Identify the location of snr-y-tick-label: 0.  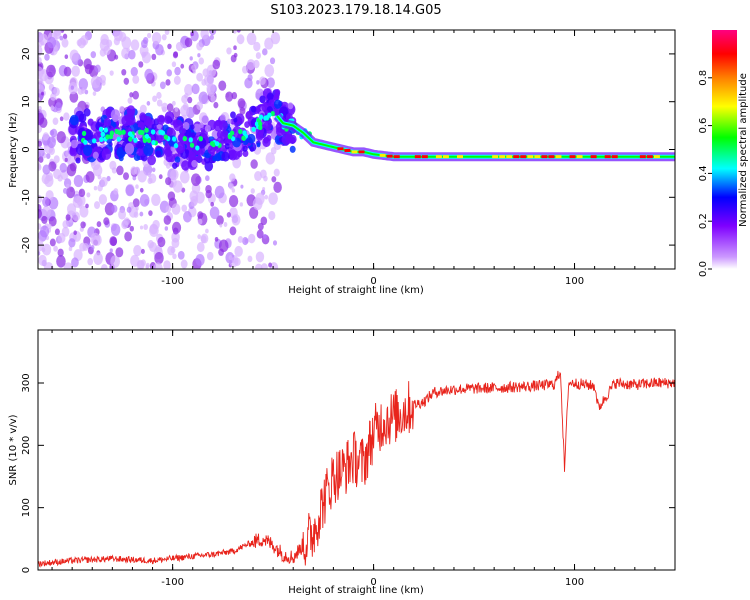
(26, 570).